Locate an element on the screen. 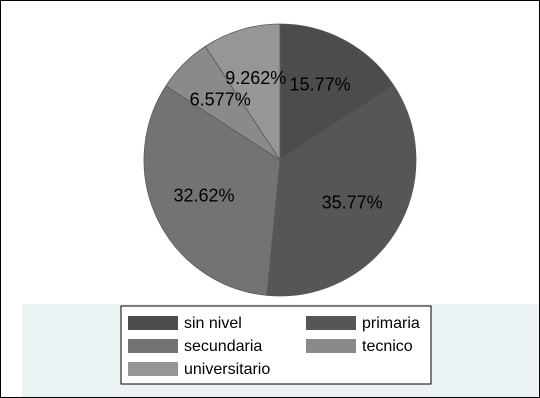 The width and height of the screenshot is (540, 398). legend-label-secundaria: secundaria is located at coordinates (223, 346).